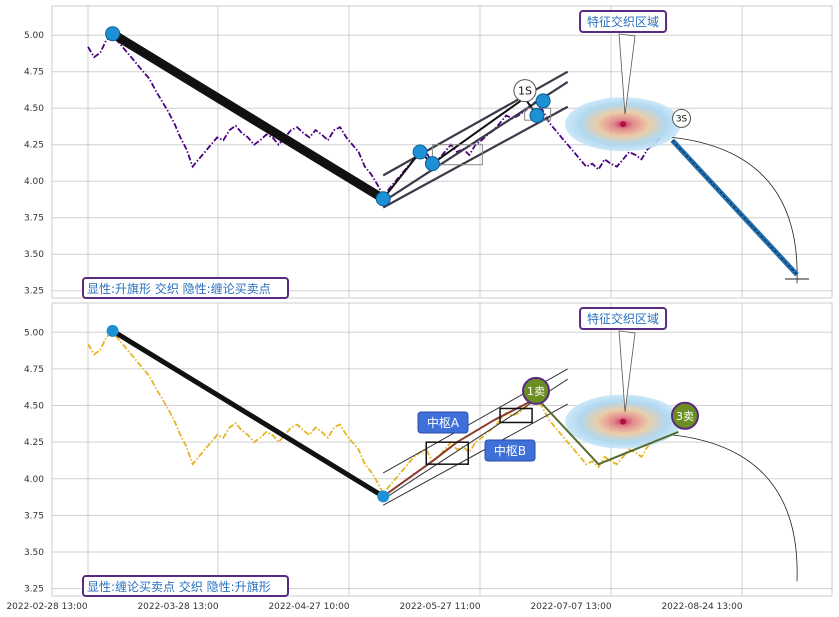 This screenshot has width=839, height=617. What do you see at coordinates (46, 607) in the screenshot?
I see `x-tick-label: 2022-02-28 13:00` at bounding box center [46, 607].